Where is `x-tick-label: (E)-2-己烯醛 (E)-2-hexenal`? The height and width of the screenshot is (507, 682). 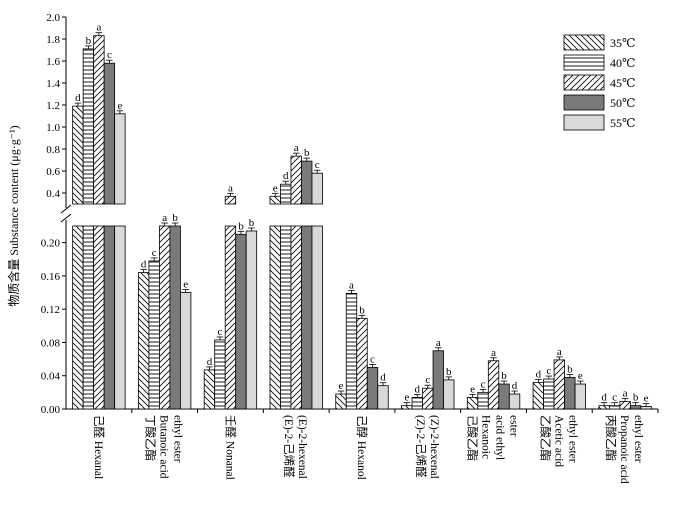
x-tick-label: (E)-2-己烯醛 (E)-2-hexenal is located at coordinates (295, 447).